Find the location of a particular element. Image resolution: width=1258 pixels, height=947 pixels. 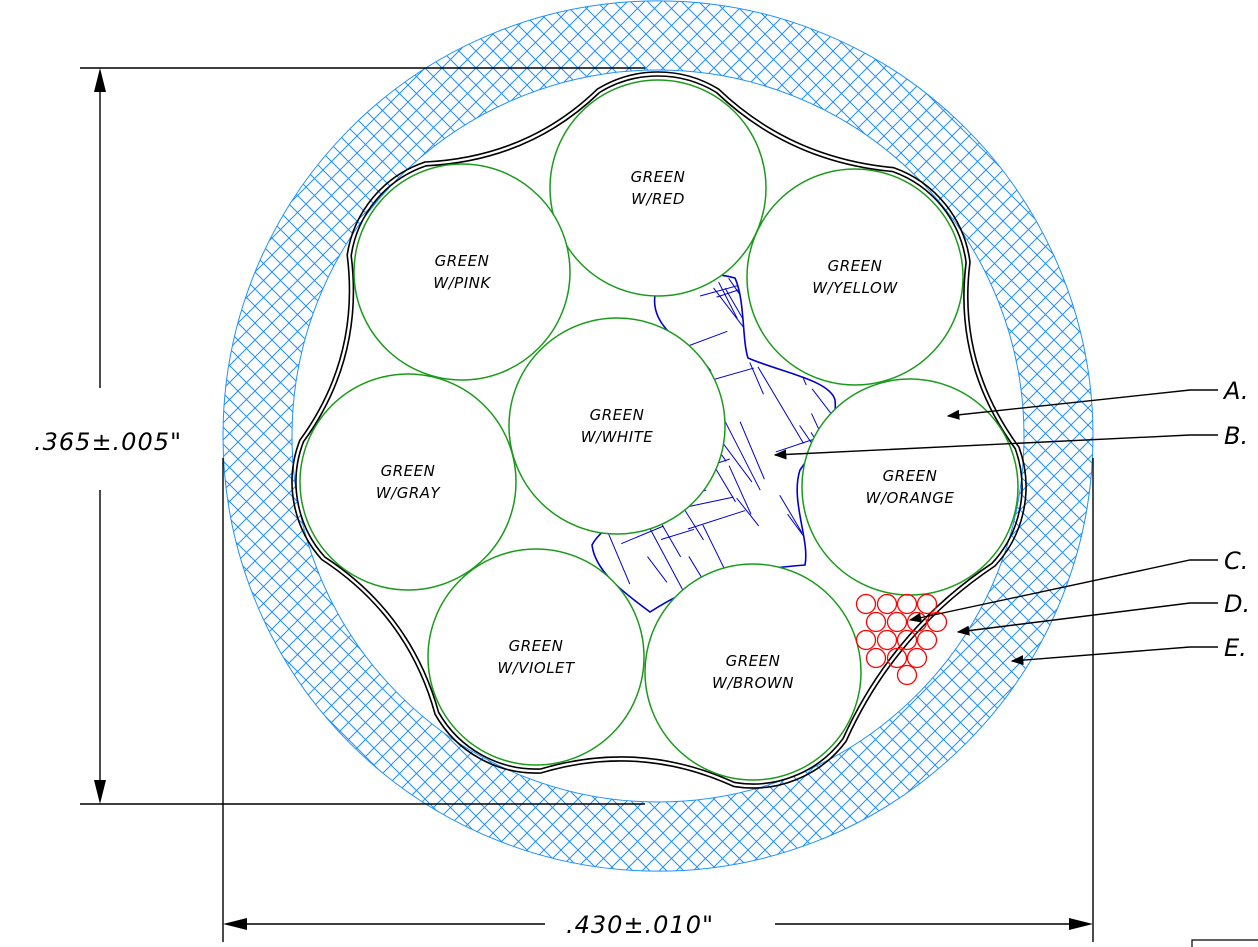

conductor-white: GREEN W/WHITE is located at coordinates (617, 426).